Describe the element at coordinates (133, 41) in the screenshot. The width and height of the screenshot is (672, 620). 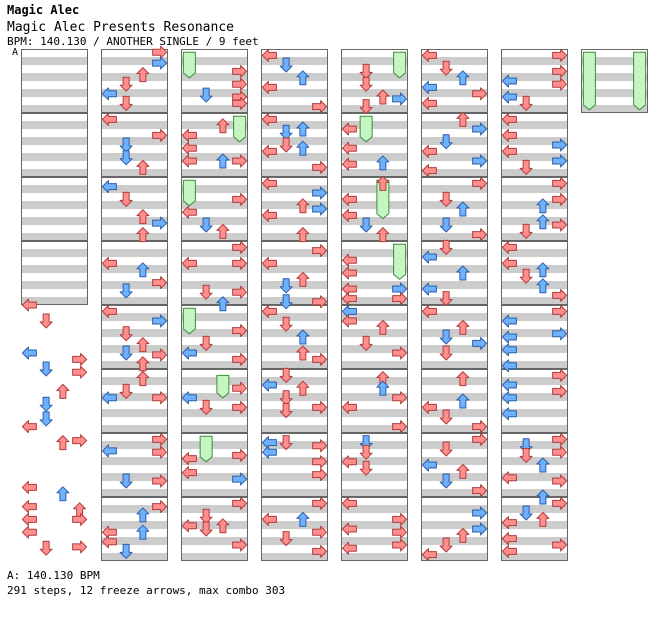
I see `chart-info: BPM: 140.130 / ANOTHER SINGLE / 9 feet` at that location.